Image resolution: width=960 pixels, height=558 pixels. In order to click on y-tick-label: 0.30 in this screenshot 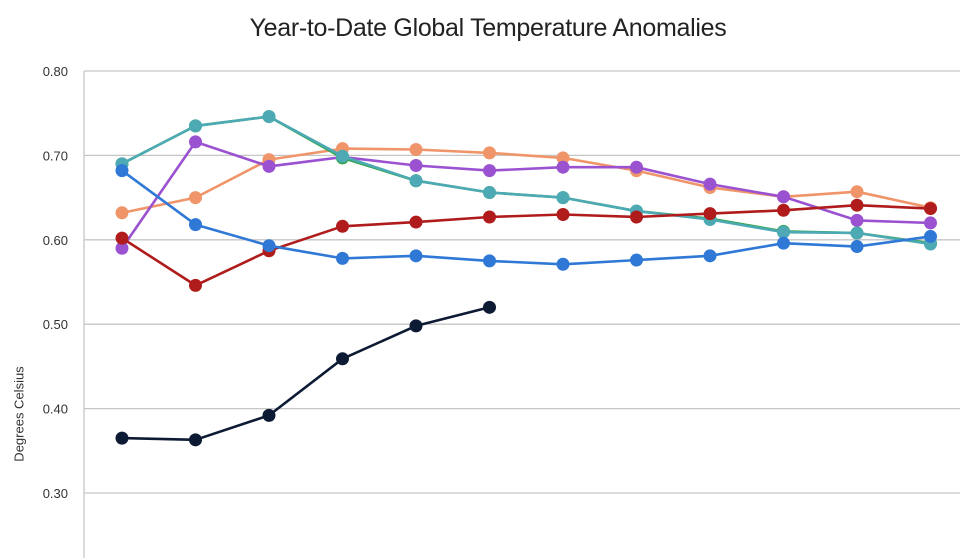, I will do `click(55, 493)`.